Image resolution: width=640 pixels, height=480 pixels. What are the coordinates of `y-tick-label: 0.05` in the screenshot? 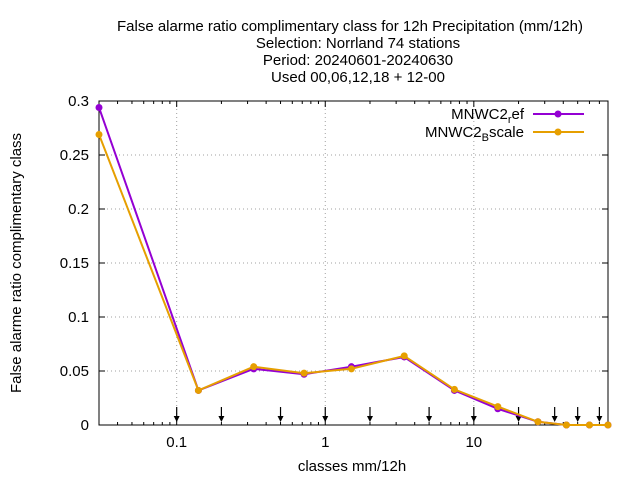 It's located at (74, 371).